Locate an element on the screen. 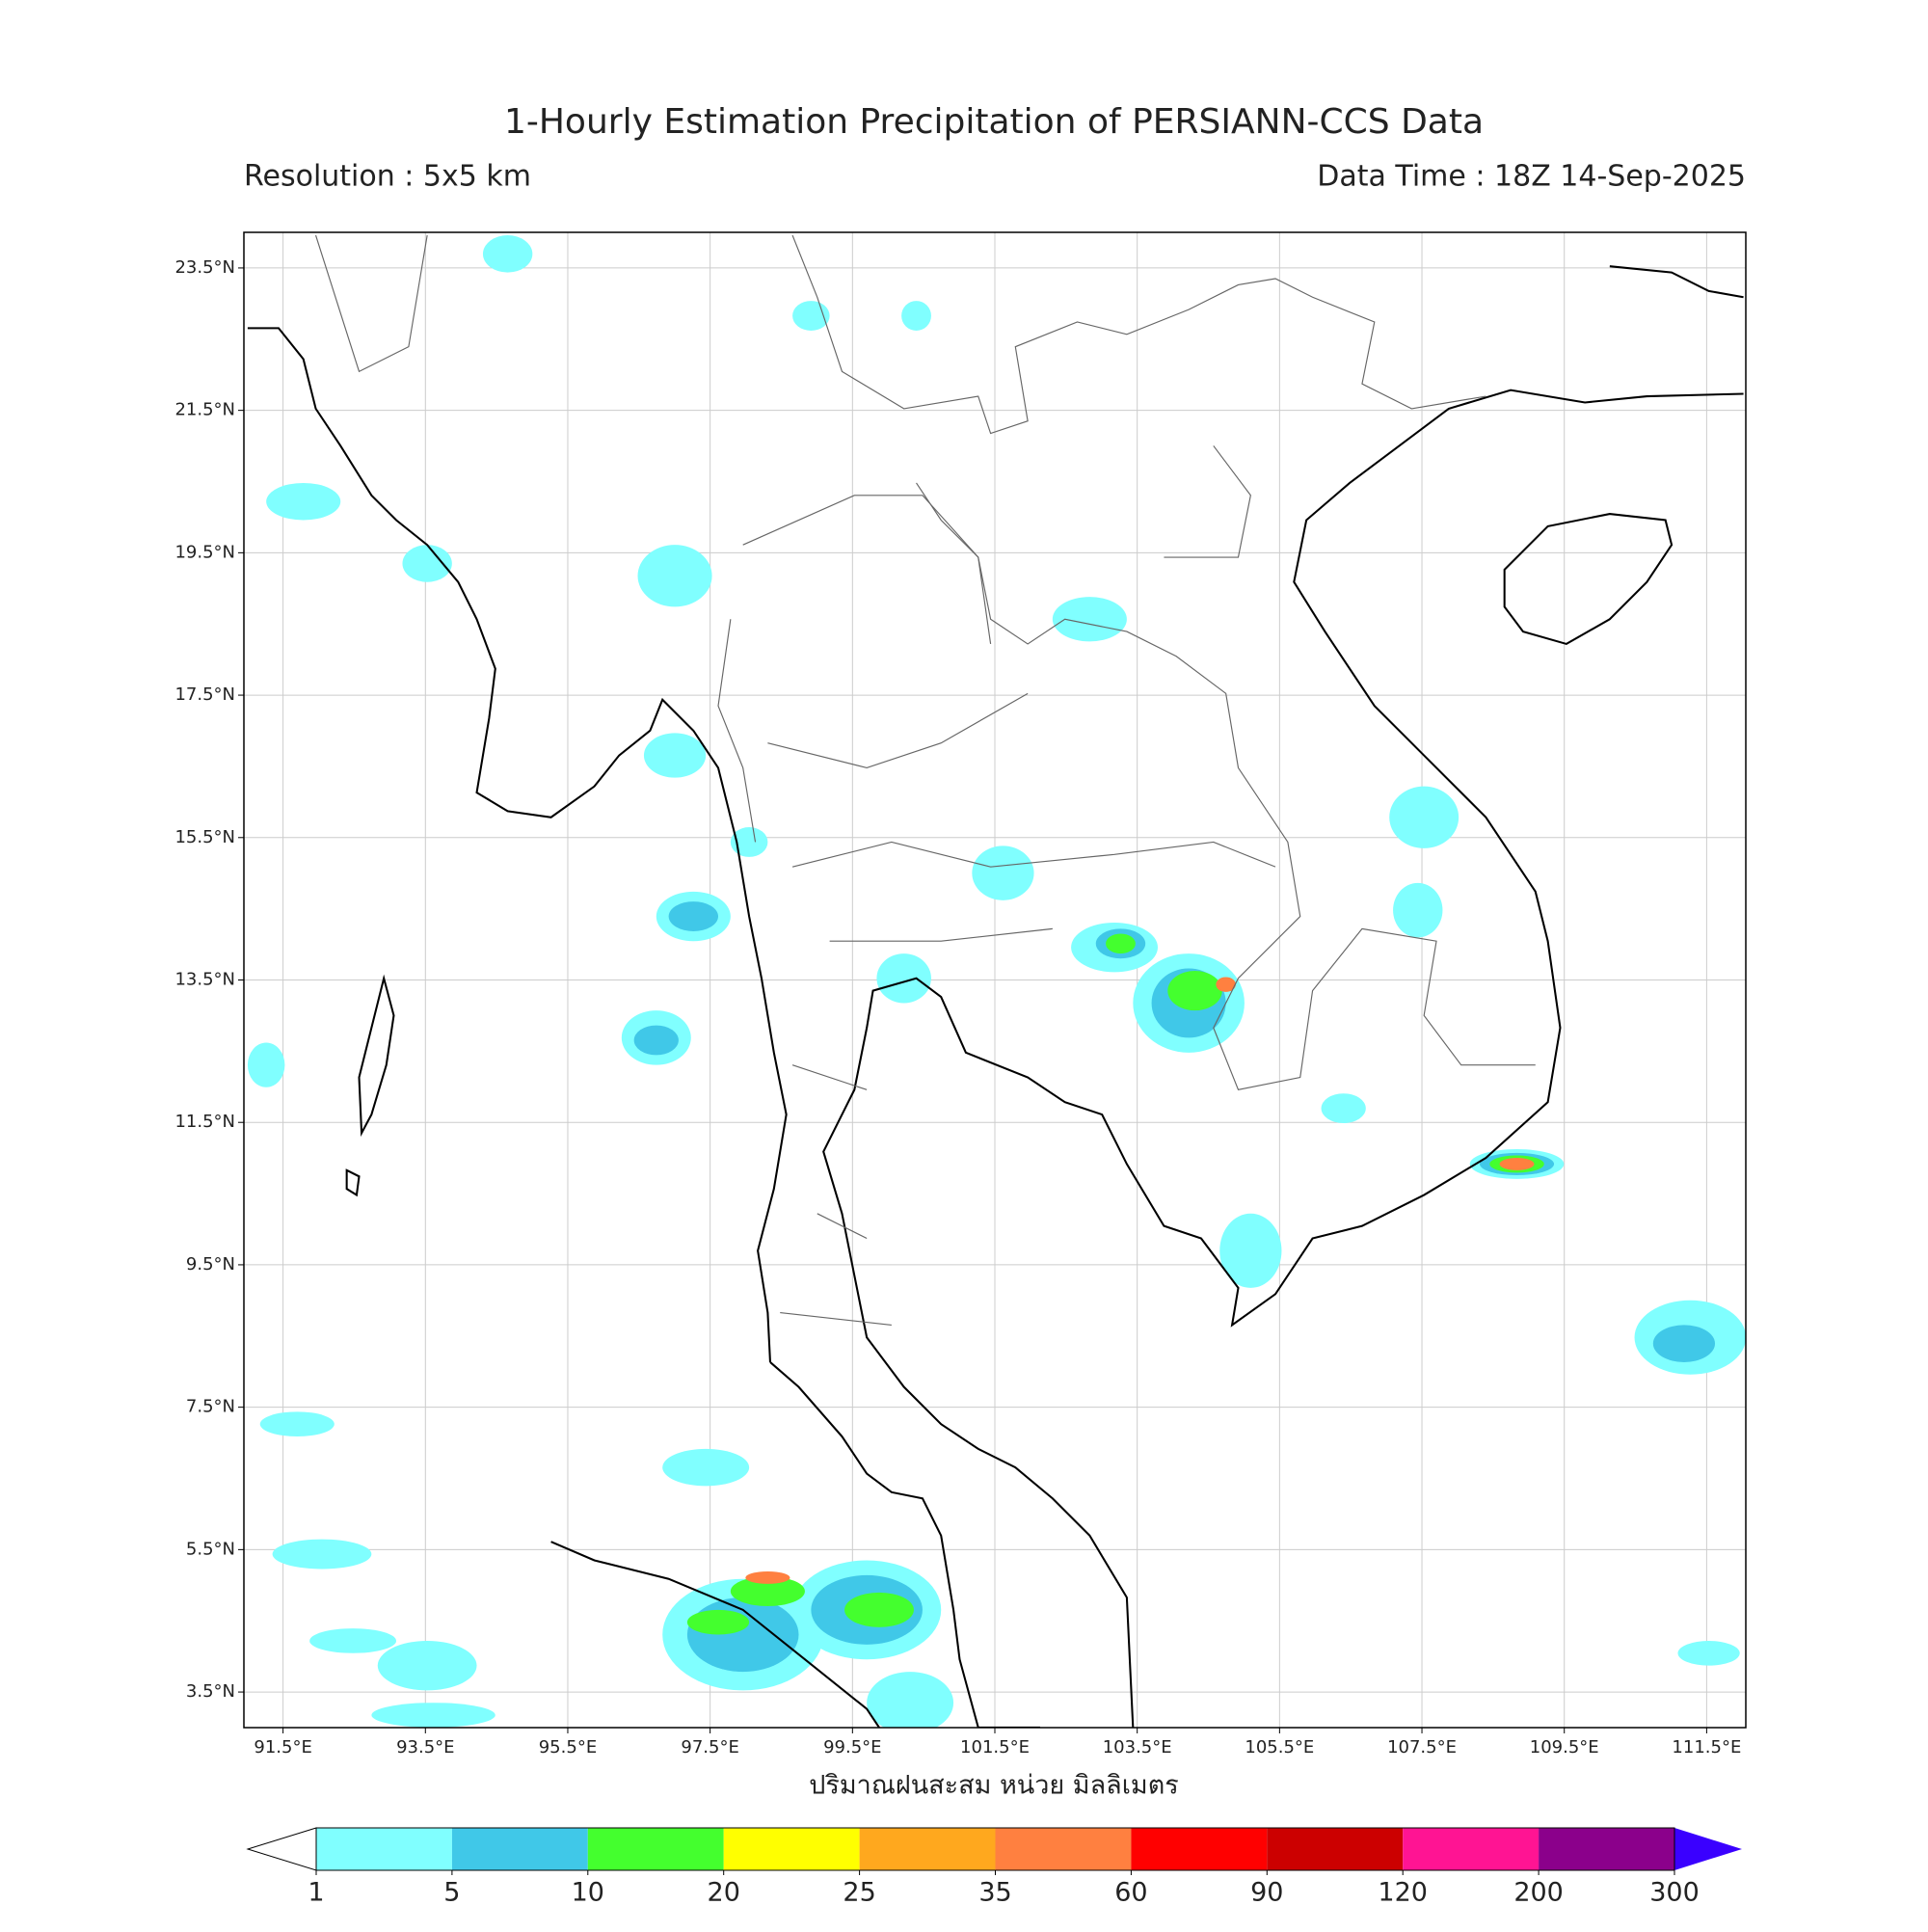 This screenshot has height=1932, width=1928. colorbar-tick-label: 90 is located at coordinates (1267, 1893).